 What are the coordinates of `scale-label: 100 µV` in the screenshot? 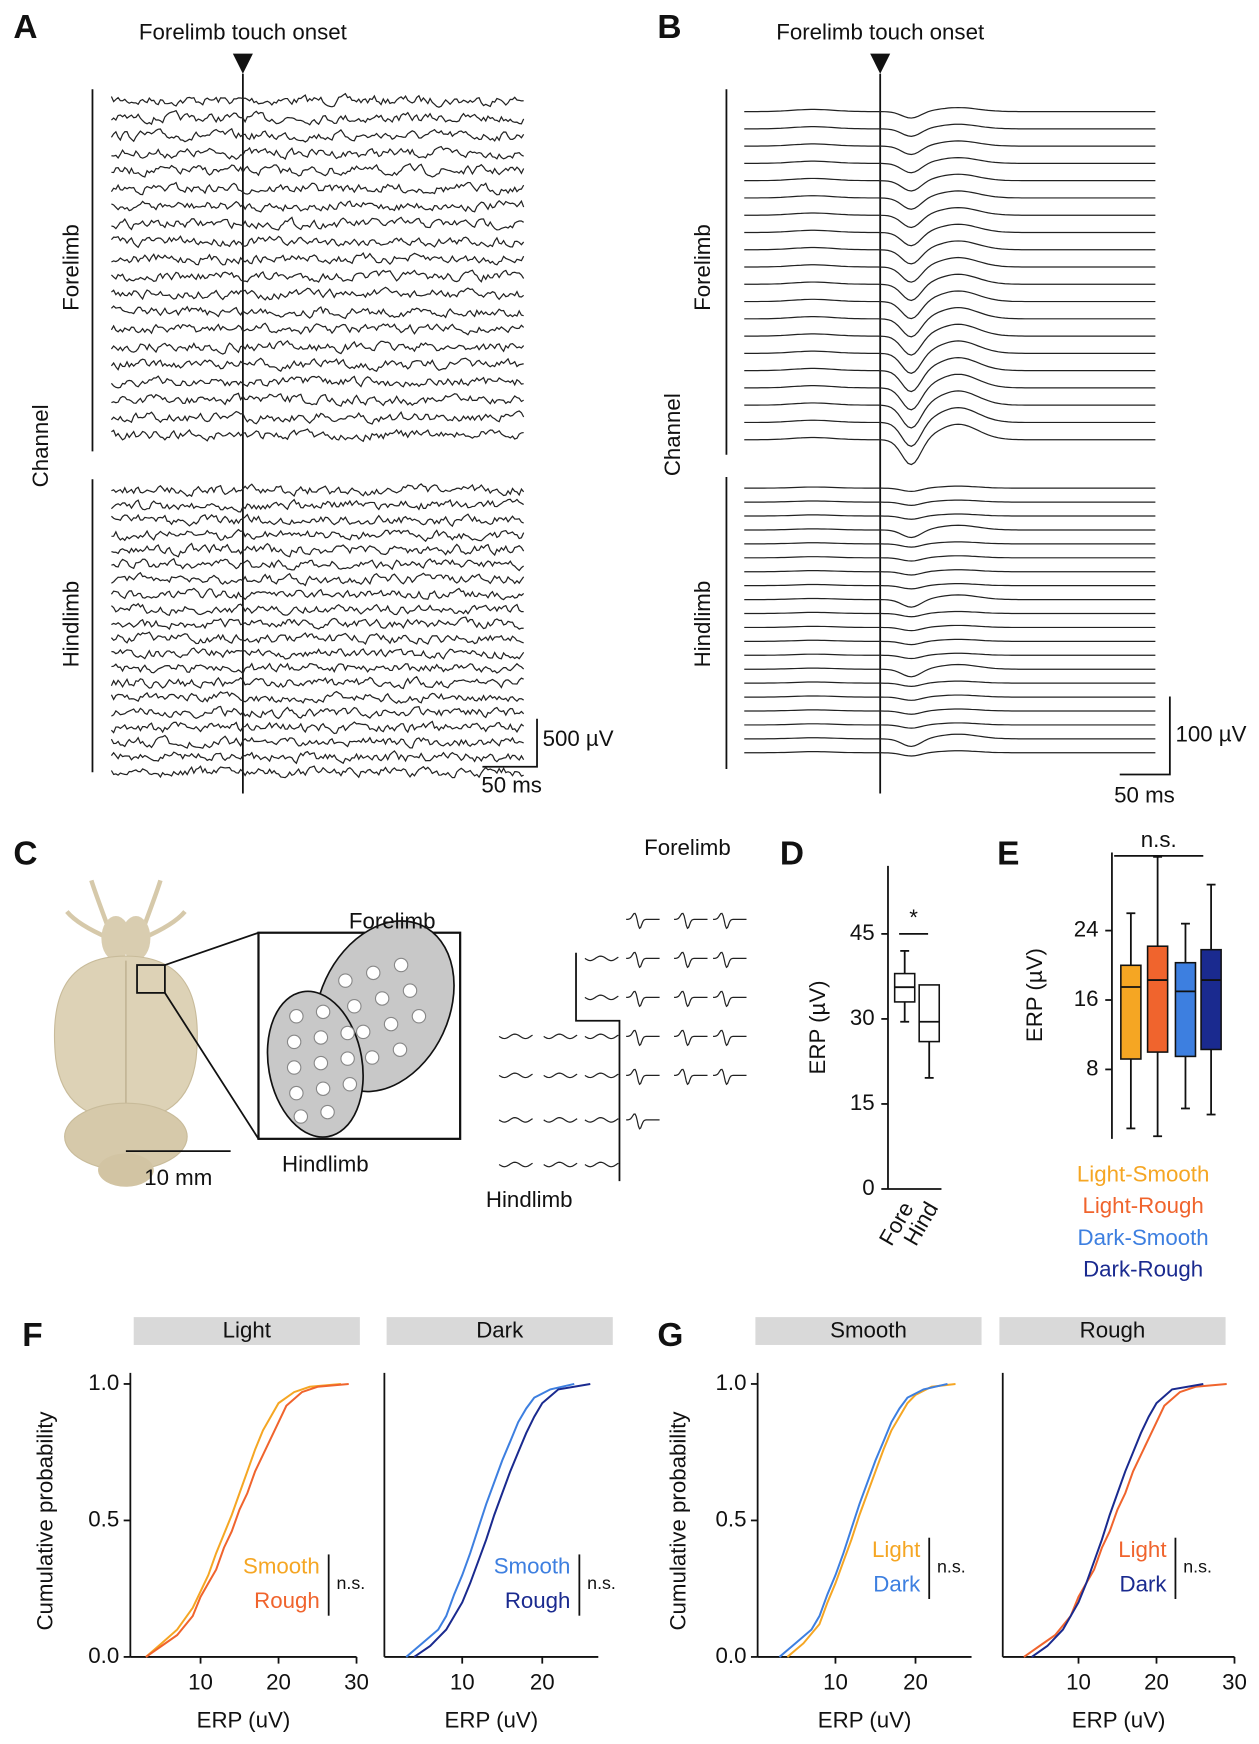 It's located at (1210, 733).